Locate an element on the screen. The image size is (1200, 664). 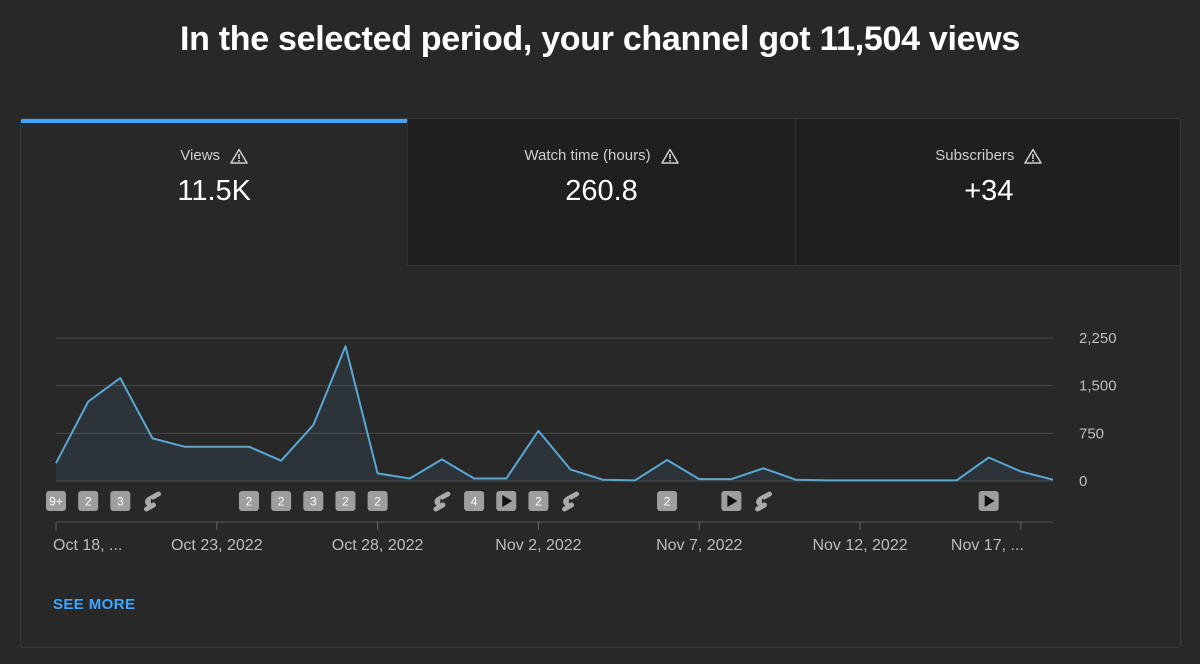
see-more-link: SEE MORE is located at coordinates (94, 604).